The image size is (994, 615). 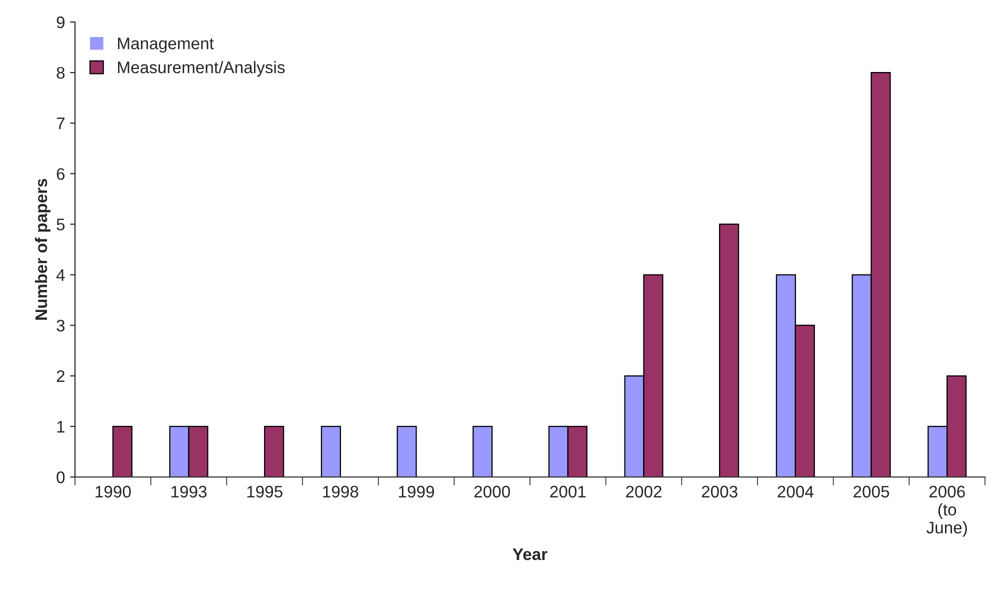 What do you see at coordinates (60, 477) in the screenshot?
I see `y-tick-label: 0` at bounding box center [60, 477].